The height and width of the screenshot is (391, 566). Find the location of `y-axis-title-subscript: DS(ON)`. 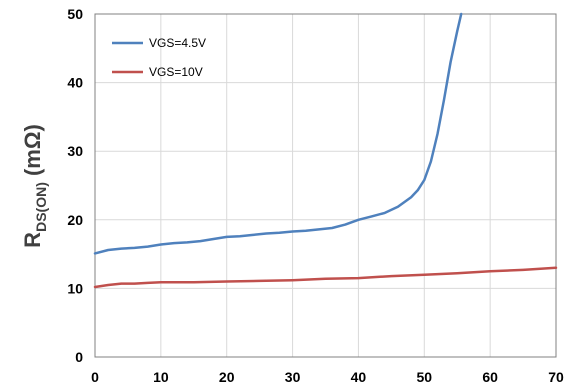

y-axis-title-subscript: DS(ON) is located at coordinates (41, 207).